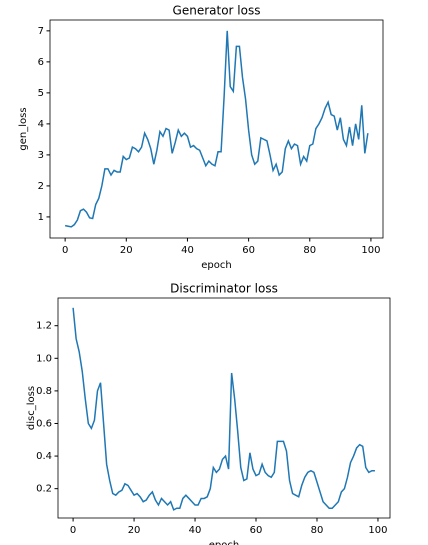  Describe the element at coordinates (41, 217) in the screenshot. I see `y-tick-label: 1` at that location.